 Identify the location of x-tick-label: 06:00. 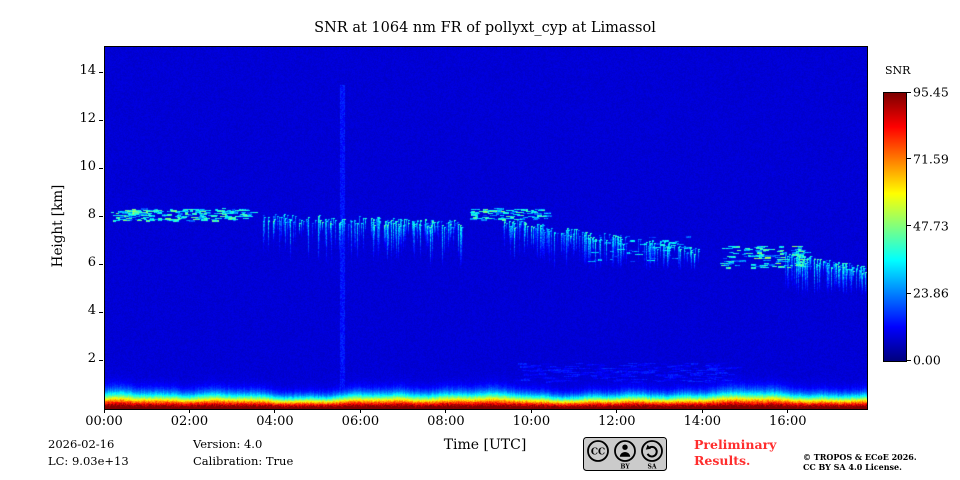
(360, 421).